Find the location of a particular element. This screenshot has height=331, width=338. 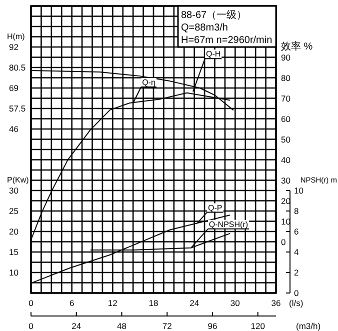

x-tick-label: 24 is located at coordinates (195, 303).